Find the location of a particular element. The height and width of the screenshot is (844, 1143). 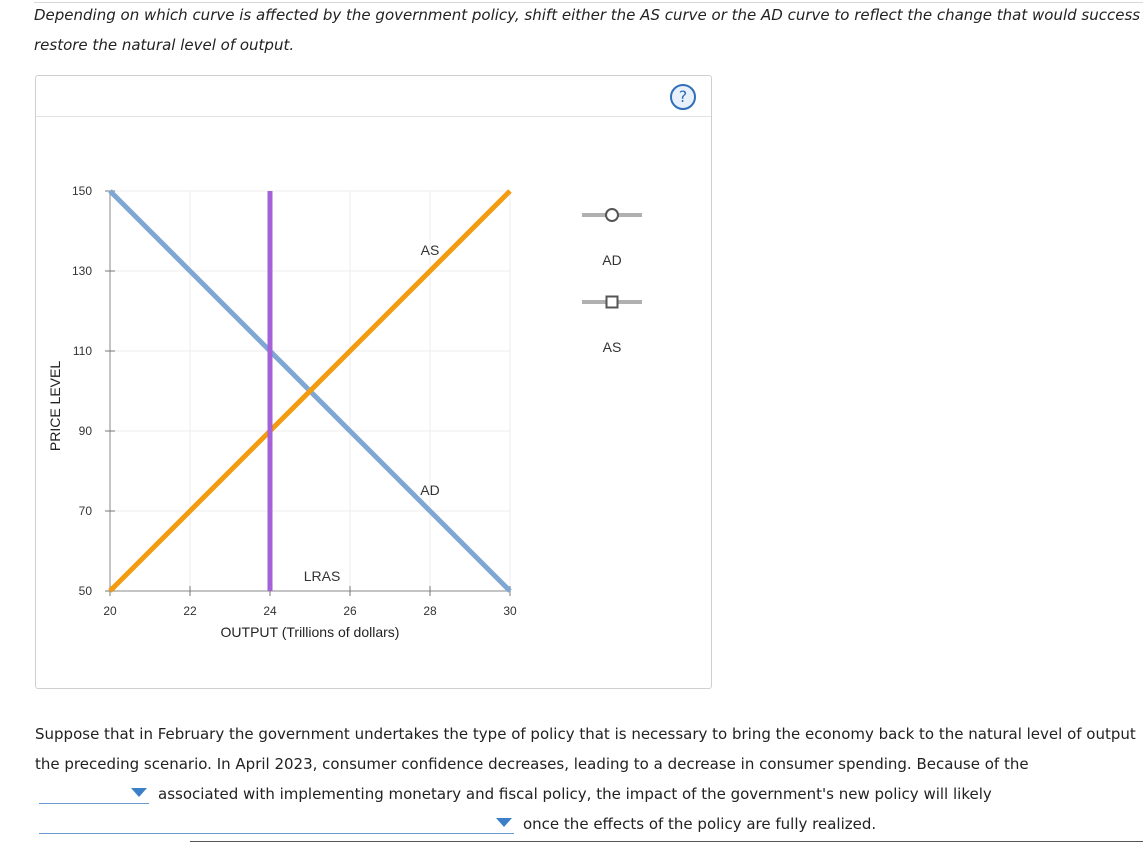

x-tick-label: 20 is located at coordinates (110, 611).